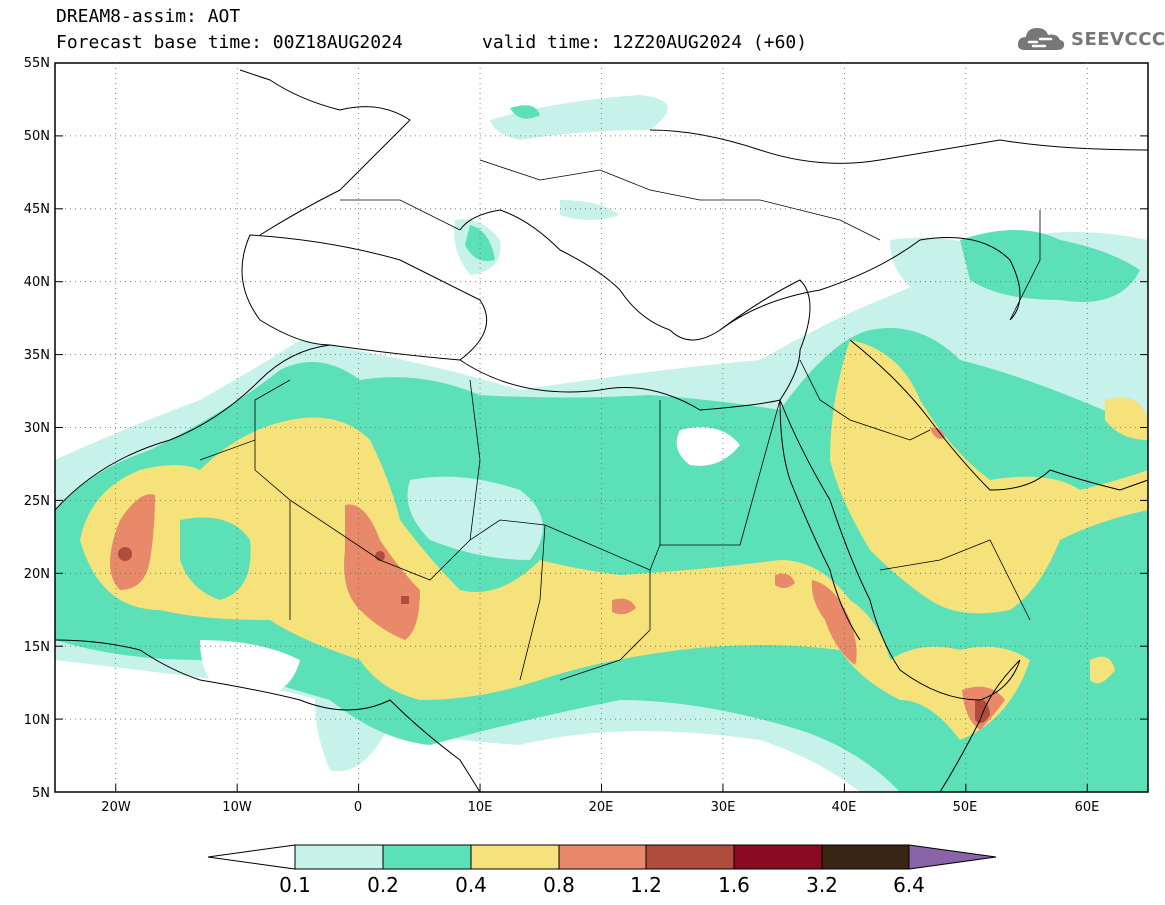  I want to click on colorbar-label: 0.8, so click(559, 885).